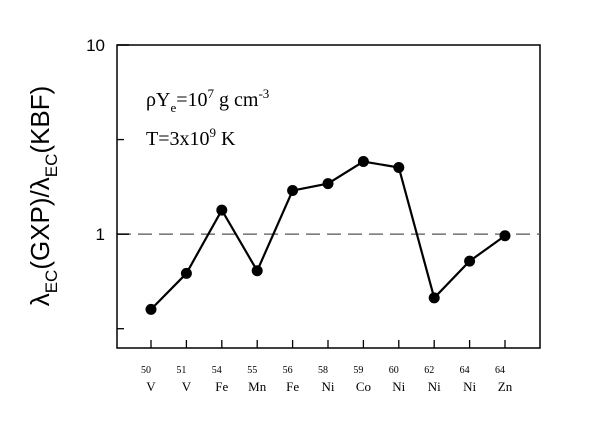 This screenshot has width=598, height=428. Describe the element at coordinates (434, 386) in the screenshot. I see `x-tick-element-8: Ni` at that location.